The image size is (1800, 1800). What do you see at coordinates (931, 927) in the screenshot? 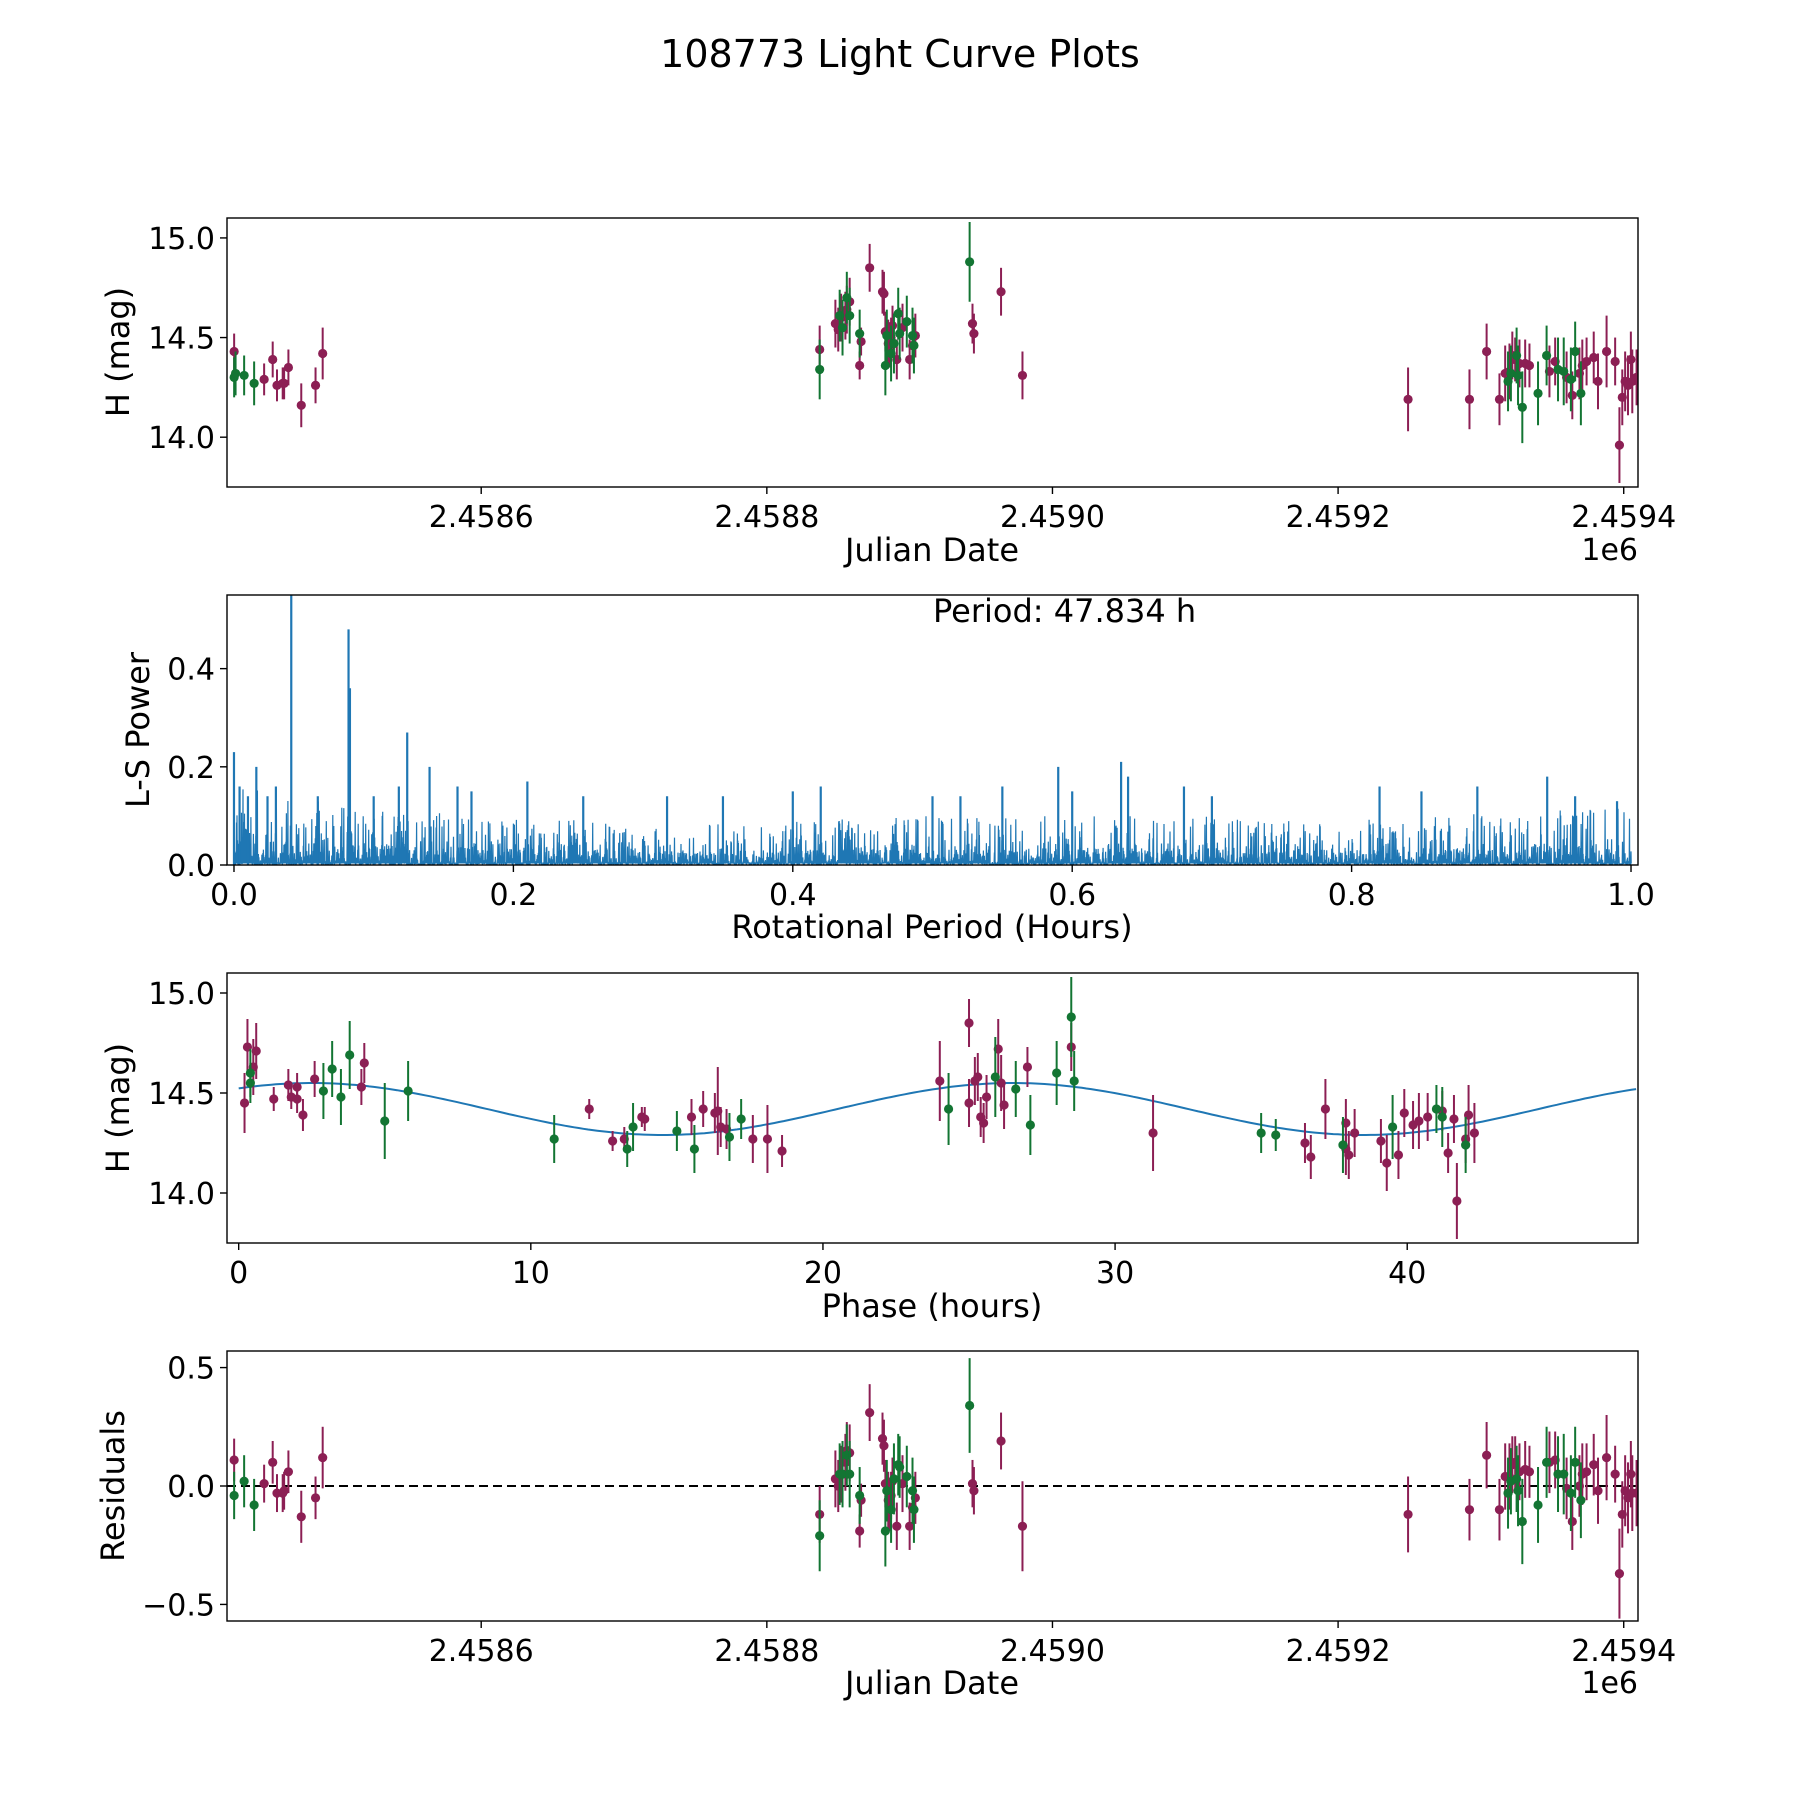
I see `periodogram-xlabel: Rotational Period (Hours)` at bounding box center [931, 927].